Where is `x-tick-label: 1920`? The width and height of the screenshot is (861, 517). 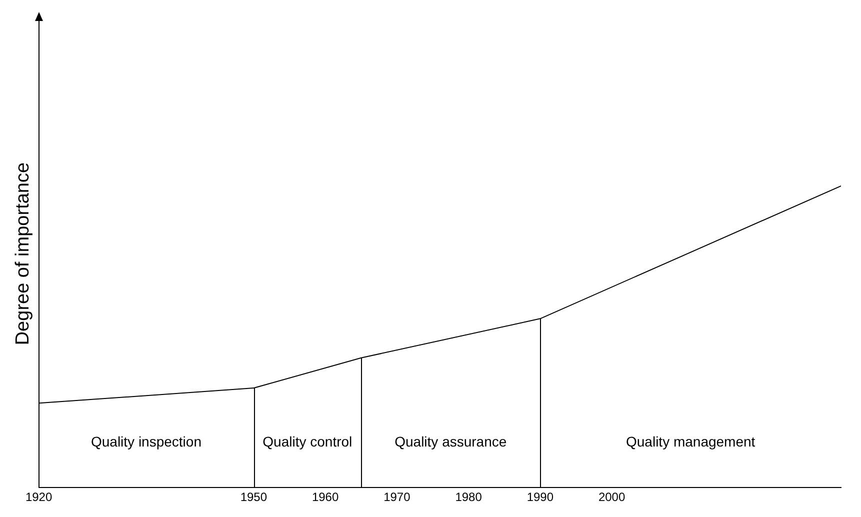 x-tick-label: 1920 is located at coordinates (38, 497).